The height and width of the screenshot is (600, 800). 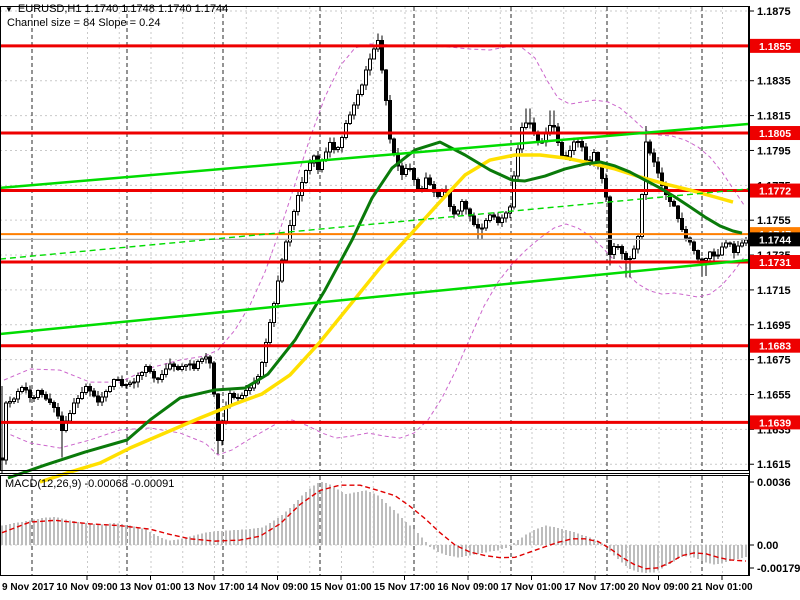 I want to click on svg-text: 1.1683, so click(x=775, y=347).